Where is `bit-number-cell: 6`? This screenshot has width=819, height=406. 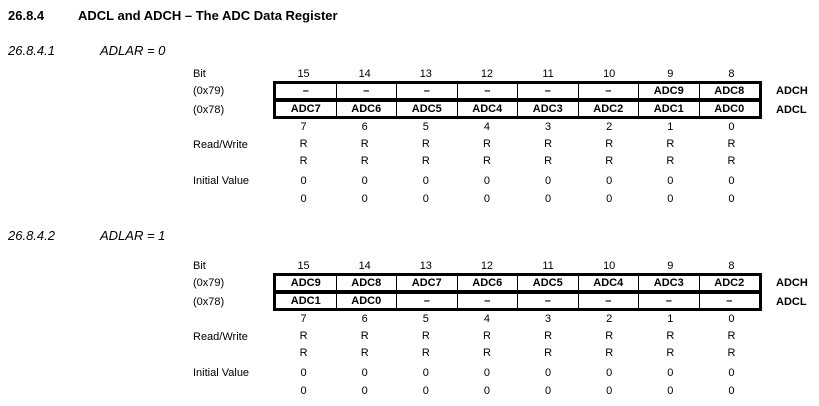
bit-number-cell: 6 is located at coordinates (364, 127).